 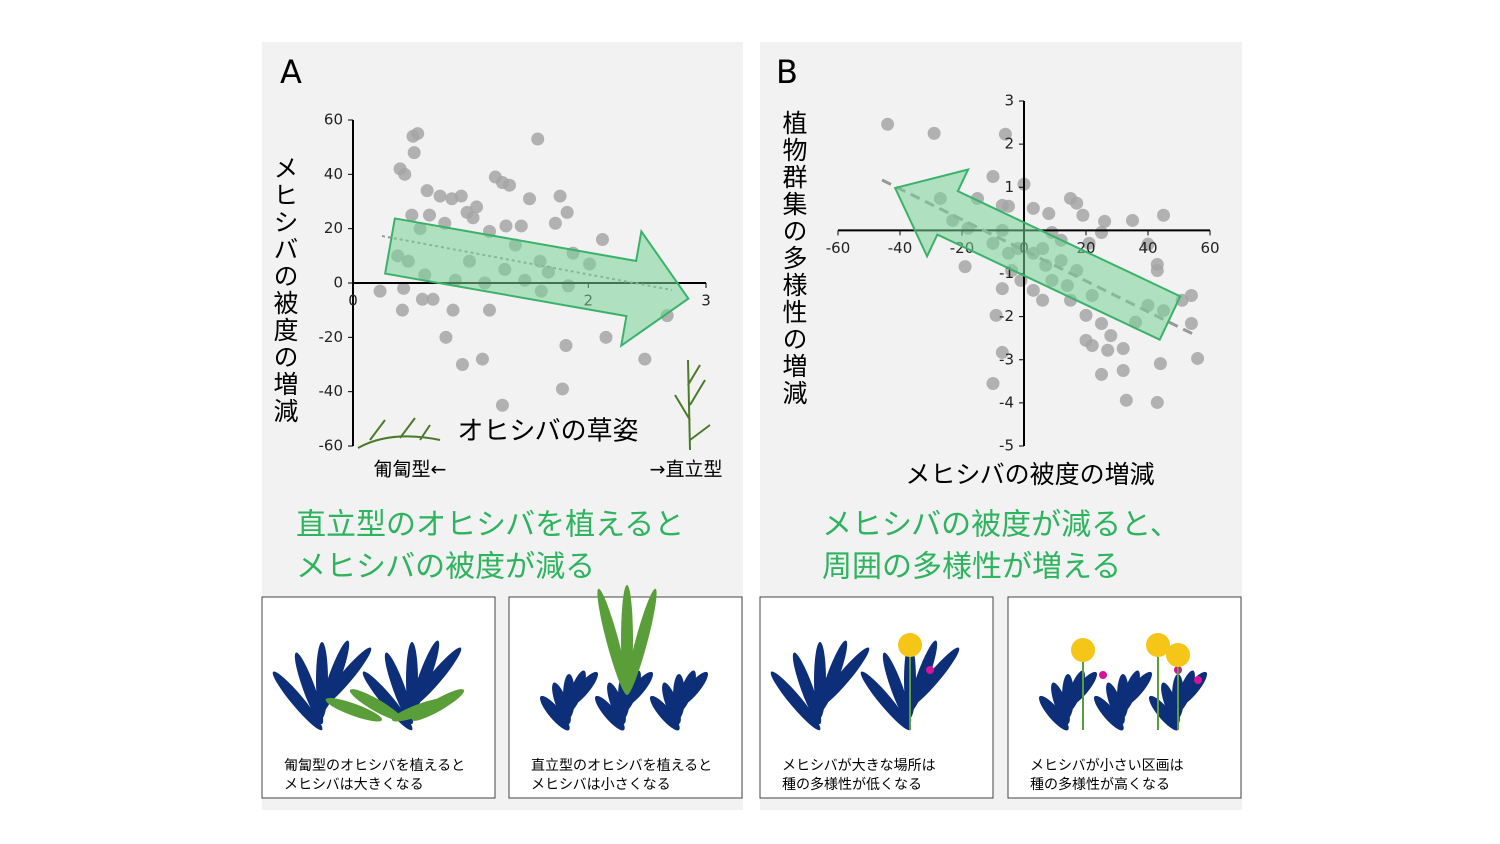 What do you see at coordinates (1029, 474) in the screenshot?
I see `x-axis-label: メヒシバの被度の増減` at bounding box center [1029, 474].